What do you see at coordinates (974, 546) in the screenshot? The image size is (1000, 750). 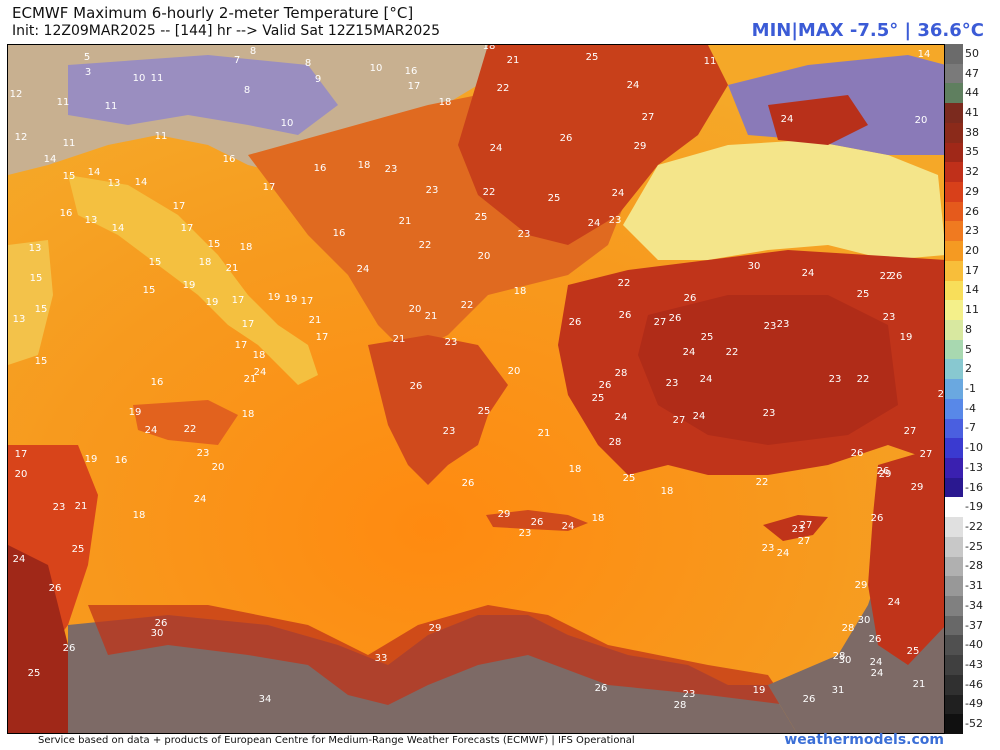 I see `legend-tick-label: -25` at bounding box center [974, 546].